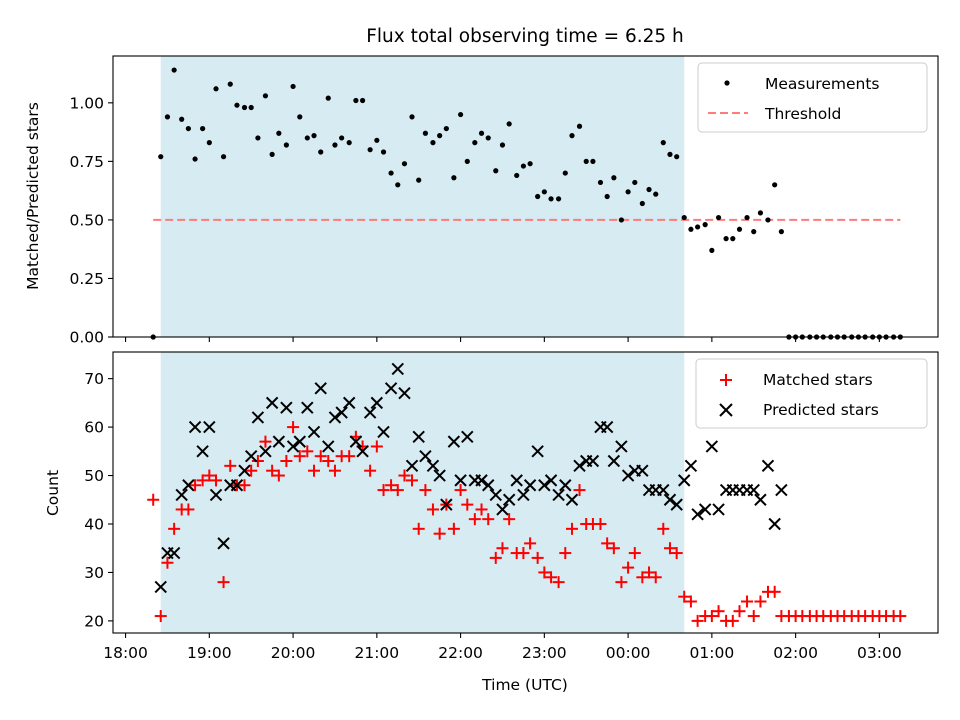 The width and height of the screenshot is (960, 720). I want to click on legend-predicted-marker, so click(726, 410).